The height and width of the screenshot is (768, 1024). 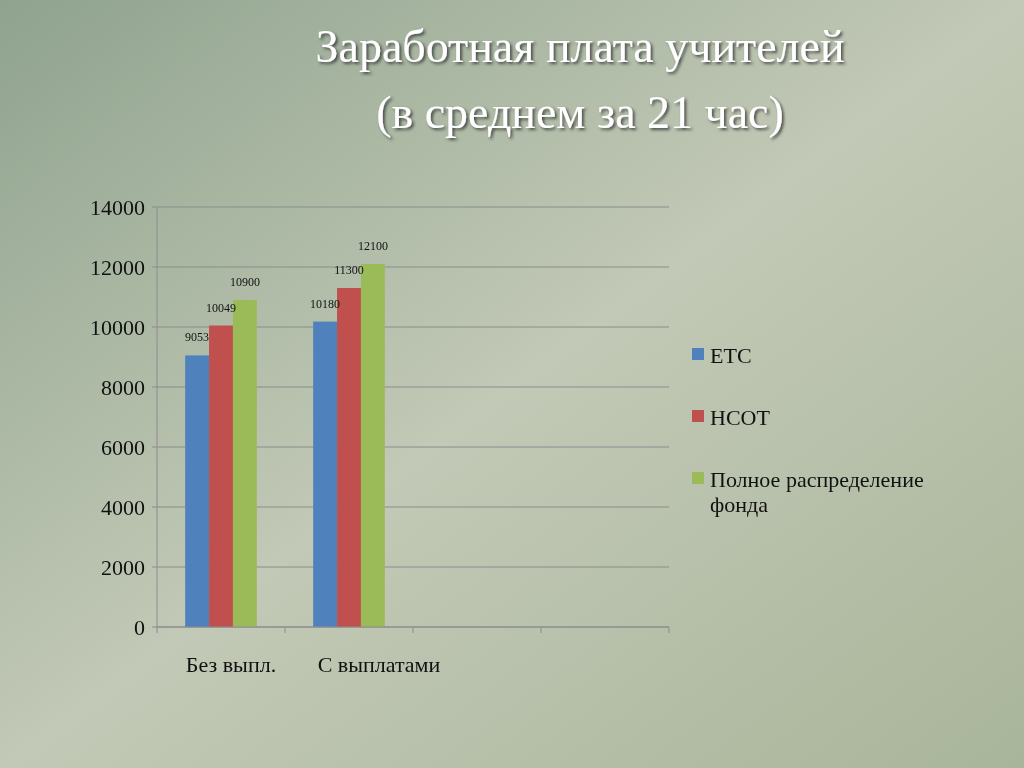 What do you see at coordinates (580, 112) in the screenshot?
I see `chart-subtitle: (в среднем за 21 час)` at bounding box center [580, 112].